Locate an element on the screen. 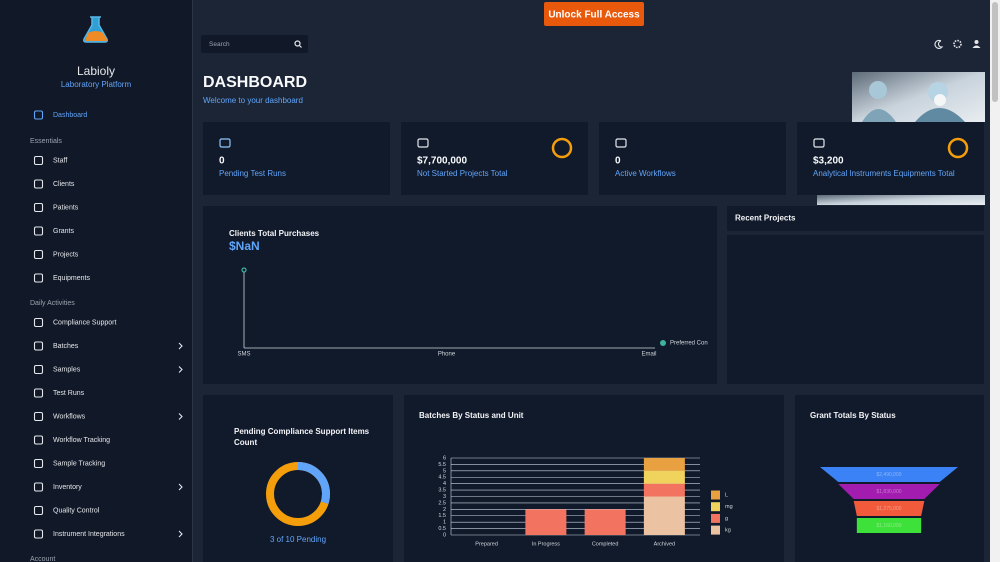  y-tick-label: 1.5 is located at coordinates (442, 516).